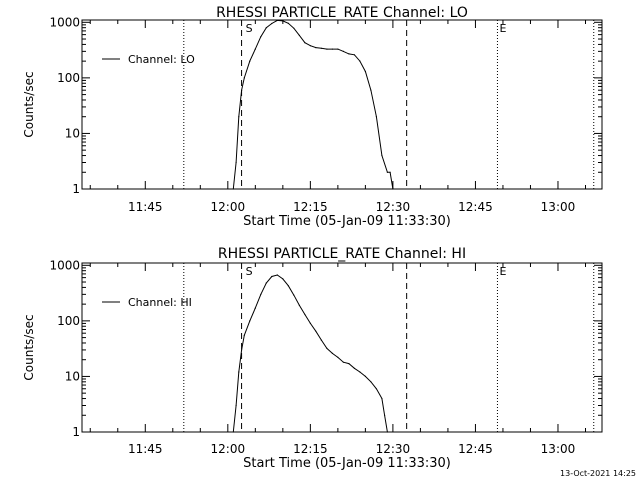 The width and height of the screenshot is (640, 480). Describe the element at coordinates (160, 302) in the screenshot. I see `legend-label: Channel: HI` at that location.